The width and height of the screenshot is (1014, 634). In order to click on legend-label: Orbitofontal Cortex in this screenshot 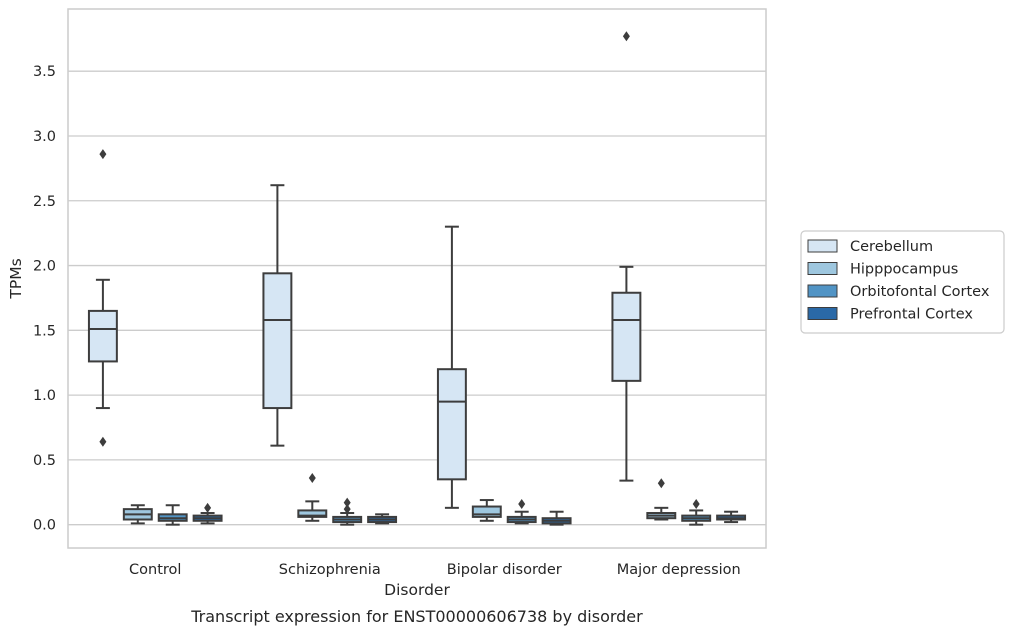, I will do `click(920, 292)`.